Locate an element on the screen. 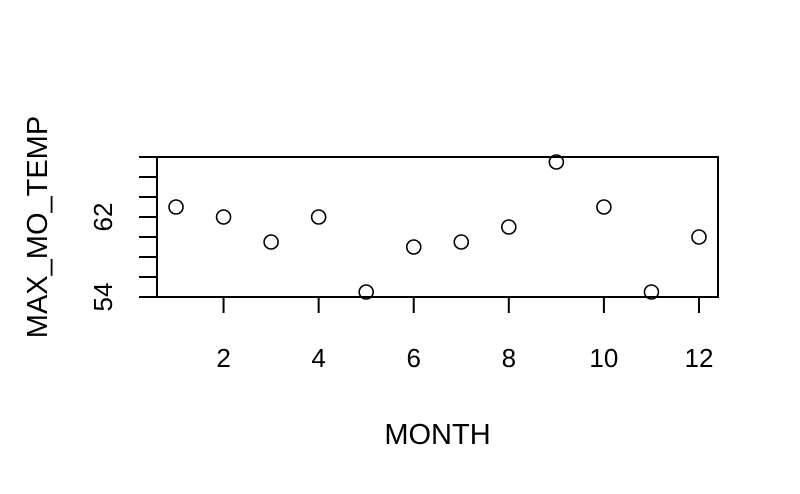 This screenshot has height=494, width=800. x-tick-label: 12 is located at coordinates (699, 358).